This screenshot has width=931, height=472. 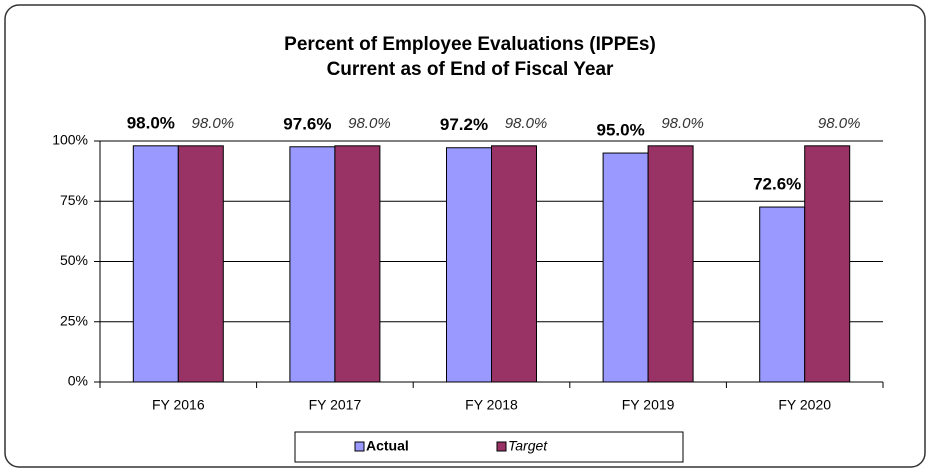 What do you see at coordinates (491, 405) in the screenshot?
I see `x-tick-label: FY 2018` at bounding box center [491, 405].